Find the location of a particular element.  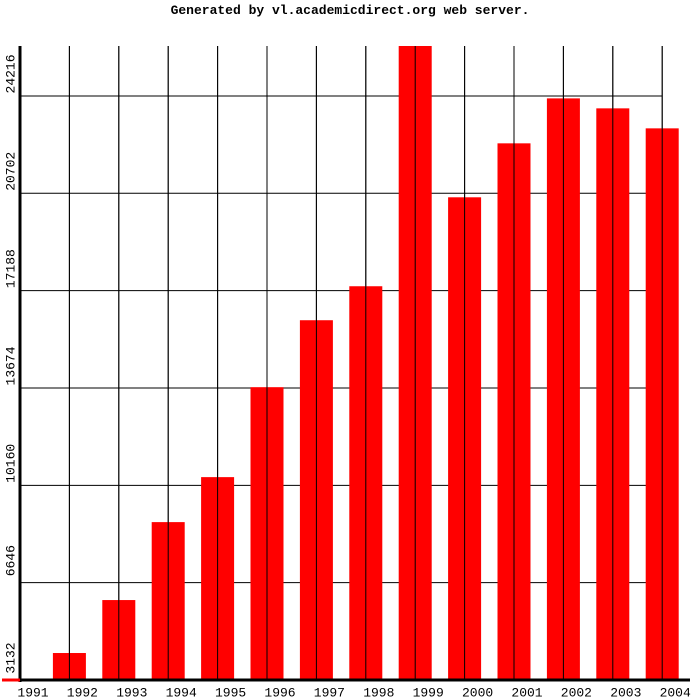

y-tick-label: 17188 is located at coordinates (10, 268).